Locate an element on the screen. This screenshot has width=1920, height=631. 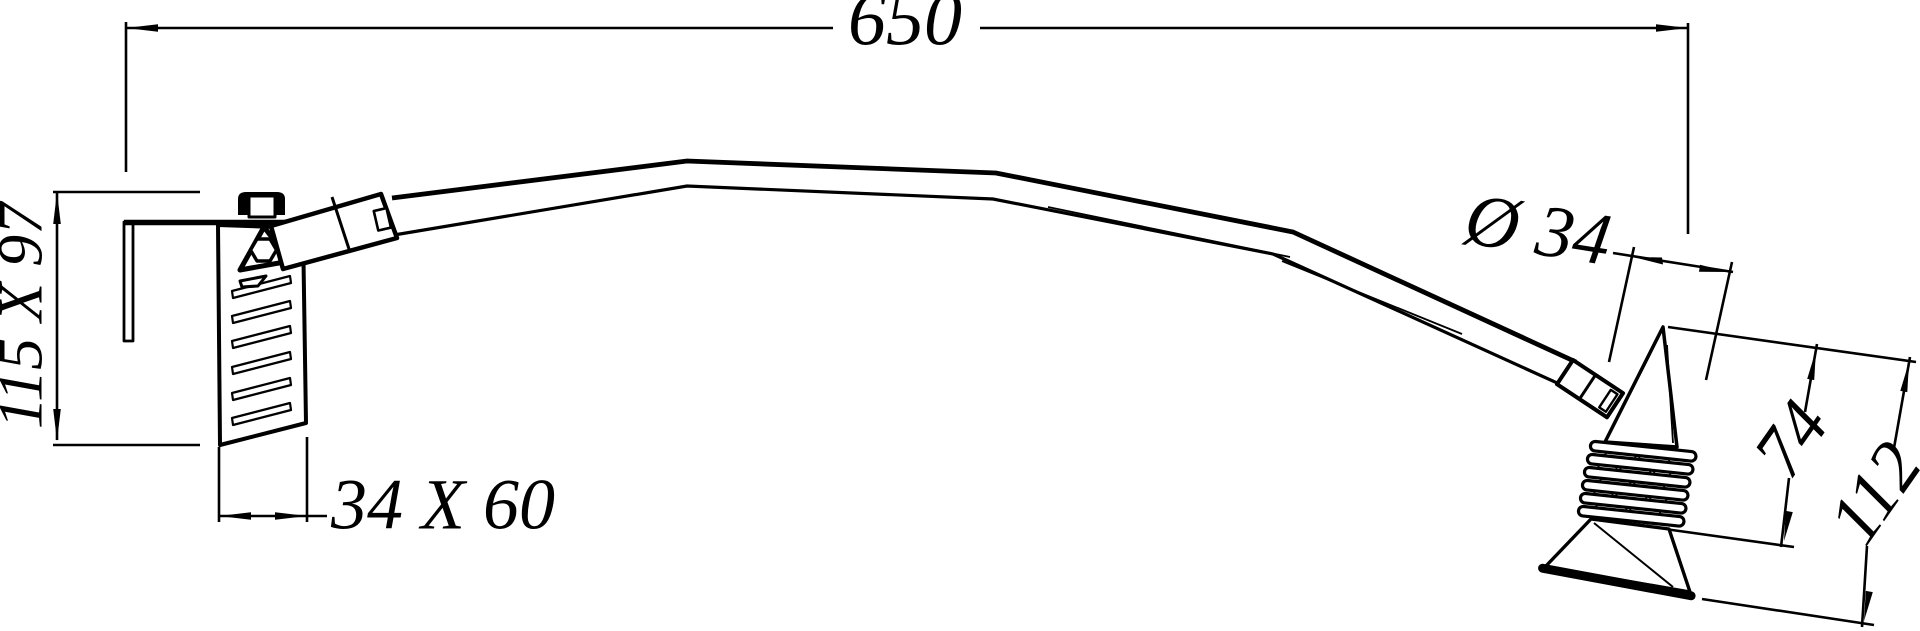
extension-line-right is located at coordinates (1719, 321).